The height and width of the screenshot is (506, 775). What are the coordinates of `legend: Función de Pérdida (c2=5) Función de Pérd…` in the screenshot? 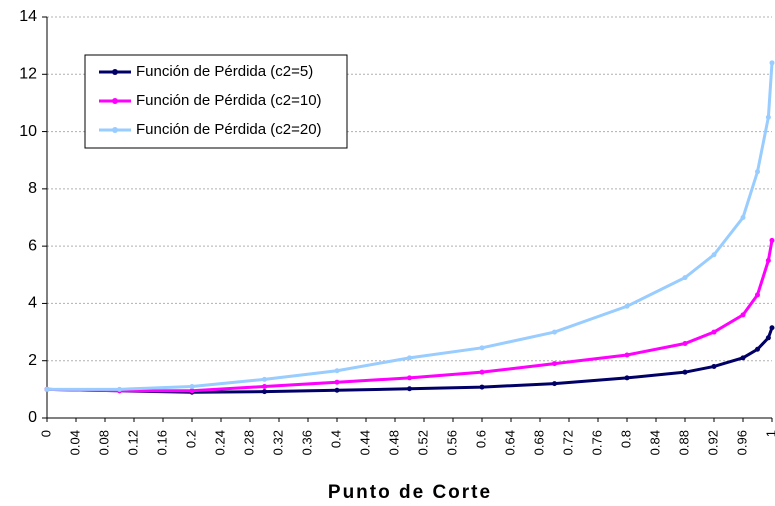 It's located at (216, 101).